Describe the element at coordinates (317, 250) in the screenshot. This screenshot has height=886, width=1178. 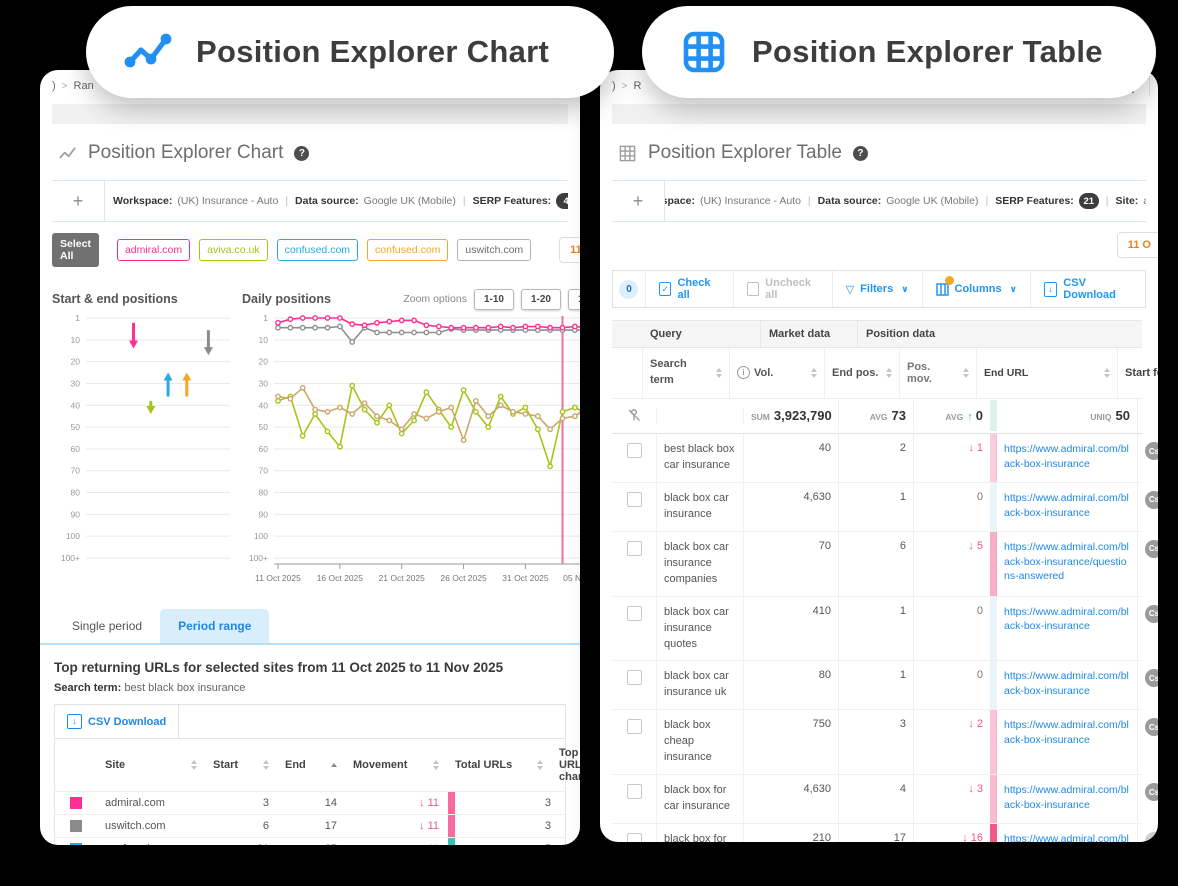
I see `site-chip-confused-1: confused.com` at that location.